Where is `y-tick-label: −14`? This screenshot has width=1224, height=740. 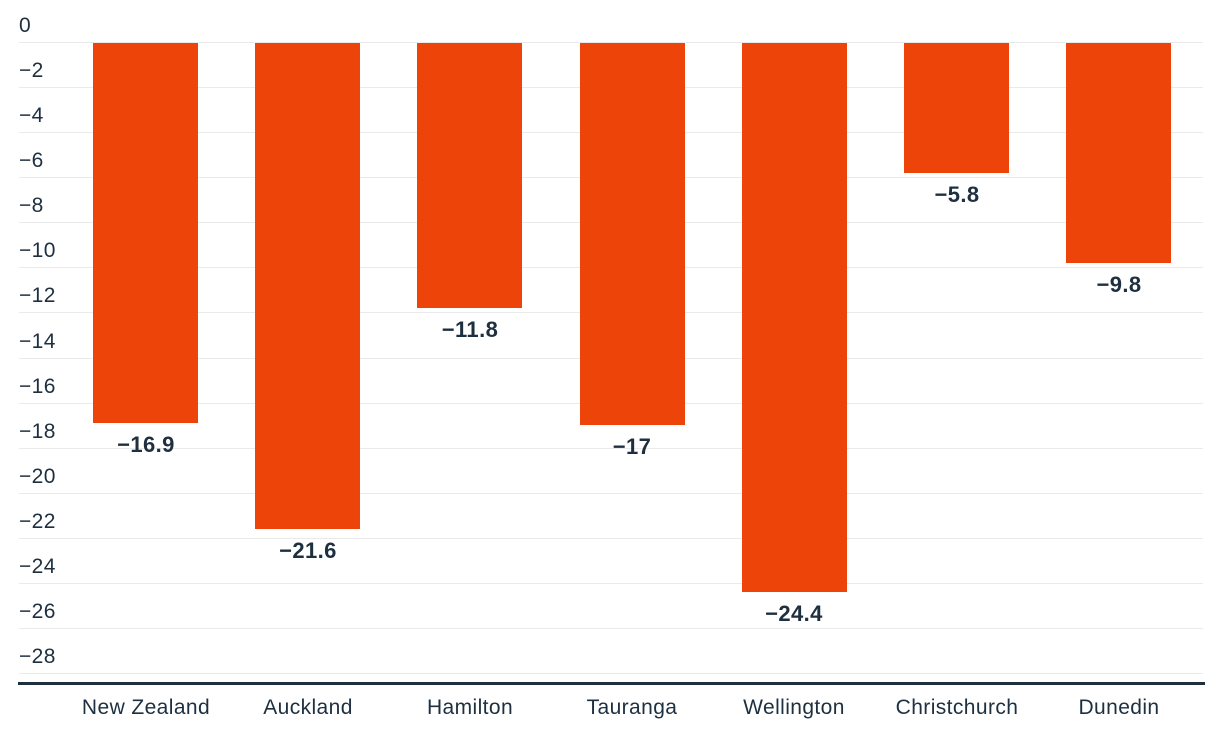 y-tick-label: −14 is located at coordinates (37, 341).